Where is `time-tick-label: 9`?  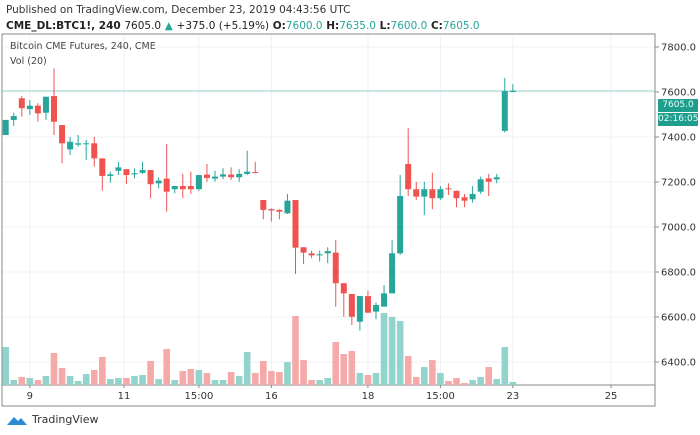 time-tick-label: 9 is located at coordinates (30, 396).